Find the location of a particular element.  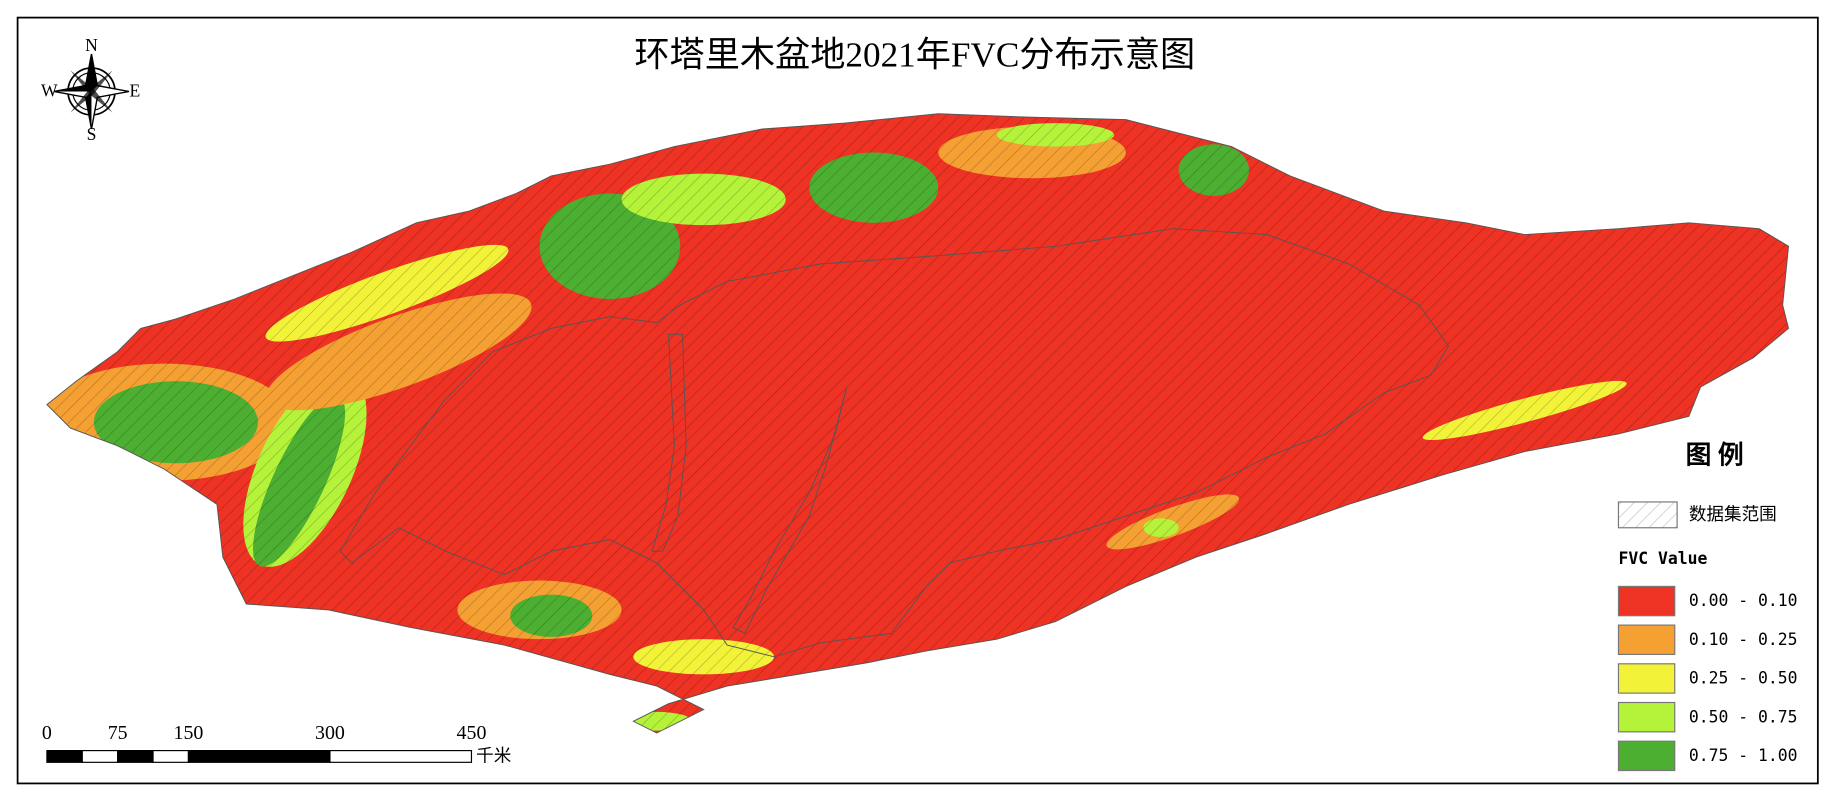

scale-tick-label: 300 is located at coordinates (330, 733).